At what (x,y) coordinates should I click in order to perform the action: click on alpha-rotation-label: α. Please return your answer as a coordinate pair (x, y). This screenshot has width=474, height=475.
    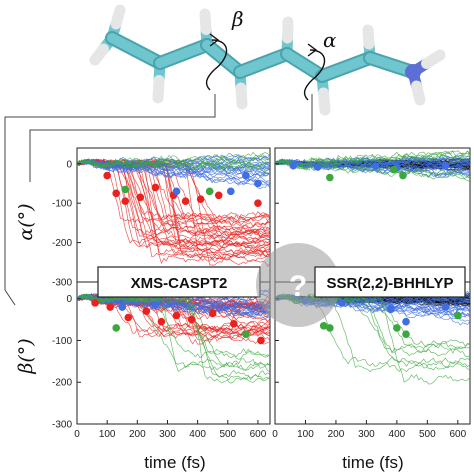
    Looking at the image, I should click on (330, 40).